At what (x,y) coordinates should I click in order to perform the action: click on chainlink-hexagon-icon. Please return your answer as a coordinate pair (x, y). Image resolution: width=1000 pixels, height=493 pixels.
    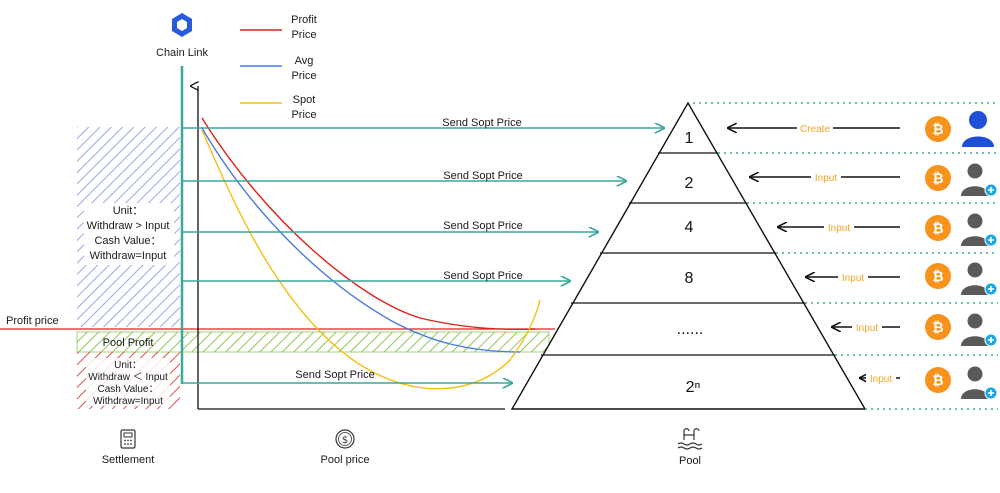
    Looking at the image, I should click on (182, 25).